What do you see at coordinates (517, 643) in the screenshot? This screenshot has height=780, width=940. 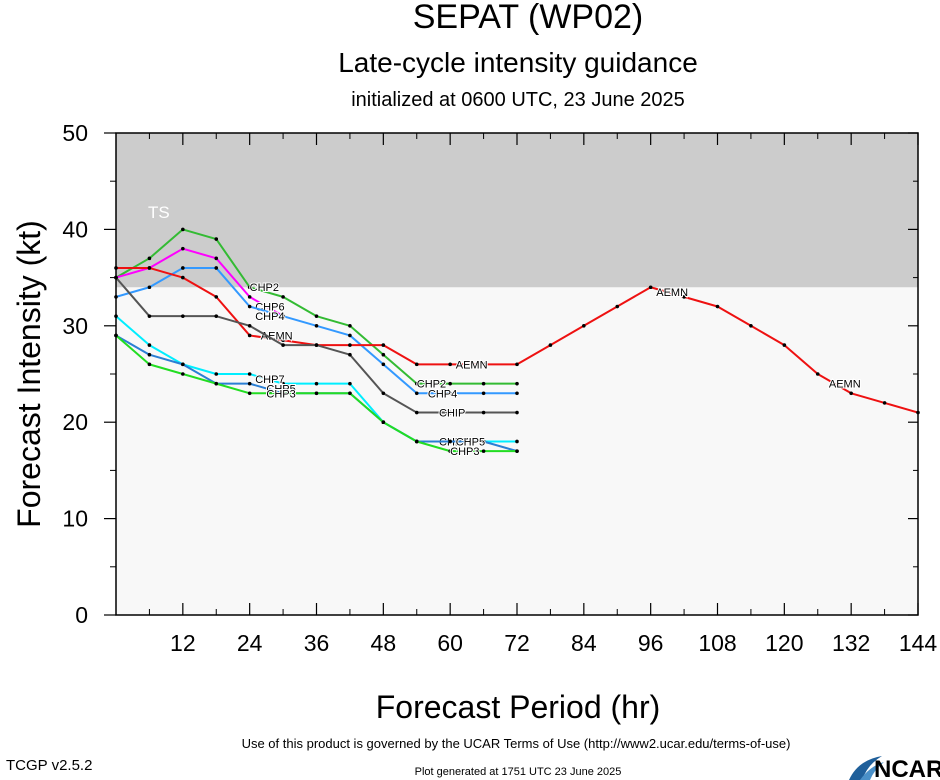 I see `x-tick-label: 72` at bounding box center [517, 643].